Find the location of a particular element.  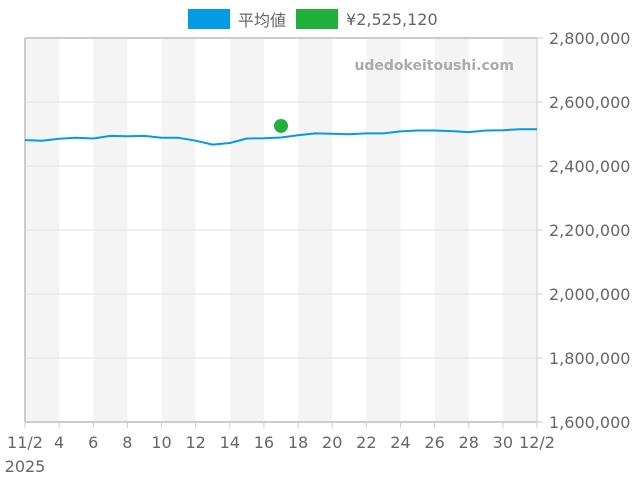

legend-label-current-price: ¥2,525,120 is located at coordinates (392, 19).